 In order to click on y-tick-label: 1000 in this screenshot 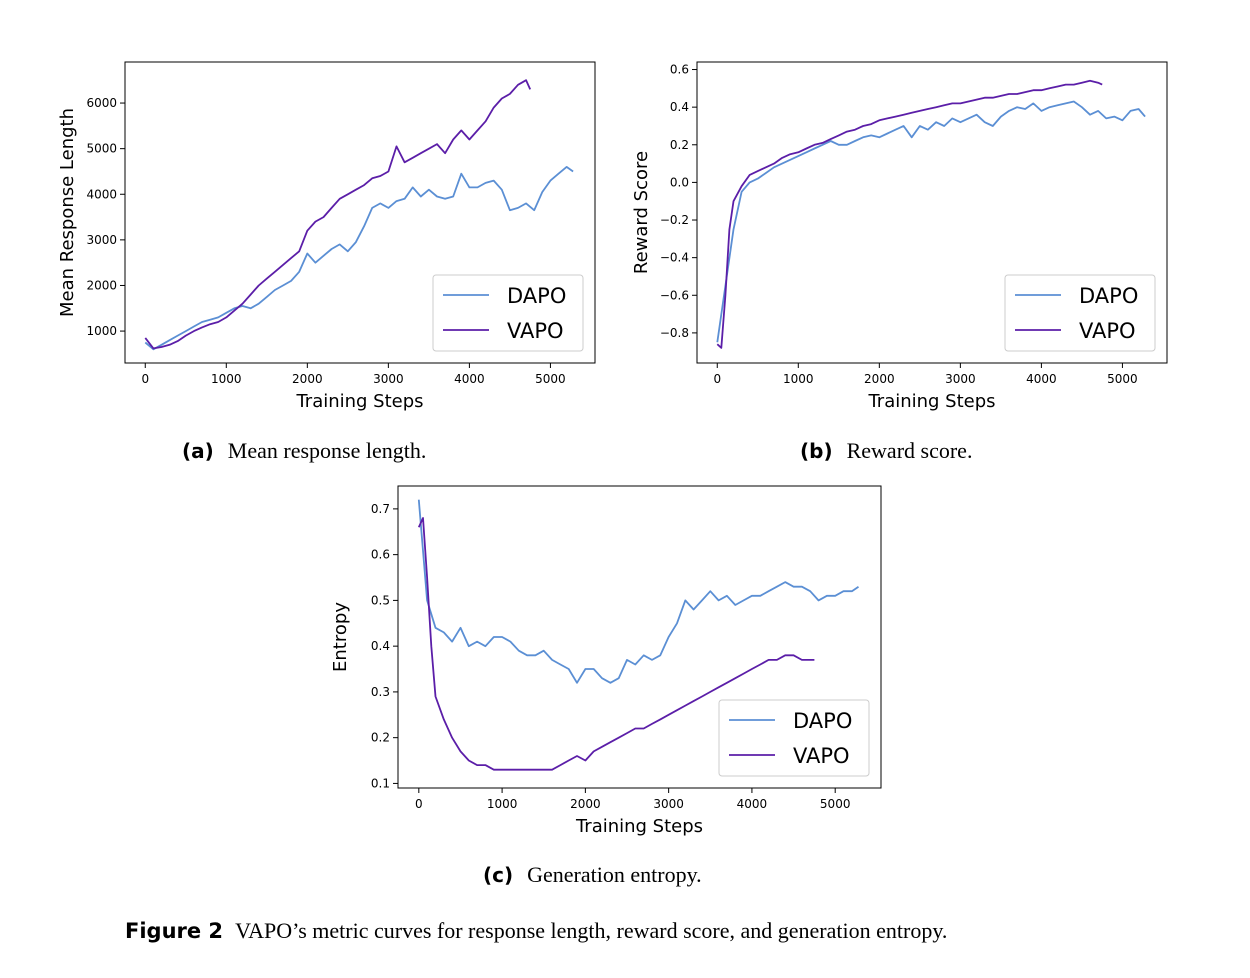, I will do `click(101, 331)`.